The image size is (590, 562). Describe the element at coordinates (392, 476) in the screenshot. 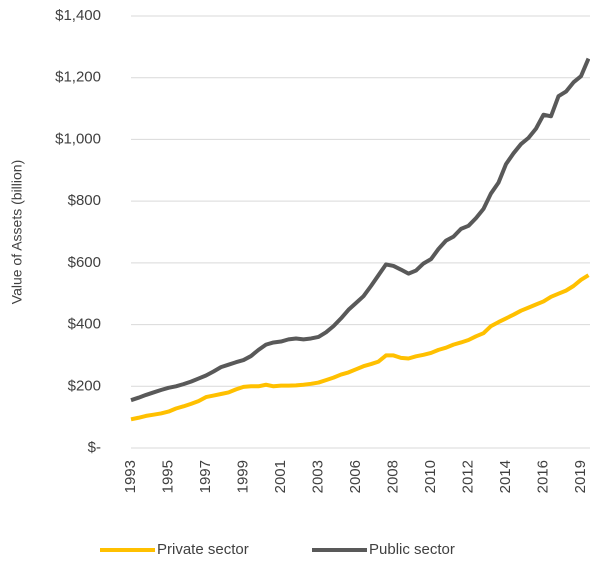

I see `x-tick-label: 2008` at that location.